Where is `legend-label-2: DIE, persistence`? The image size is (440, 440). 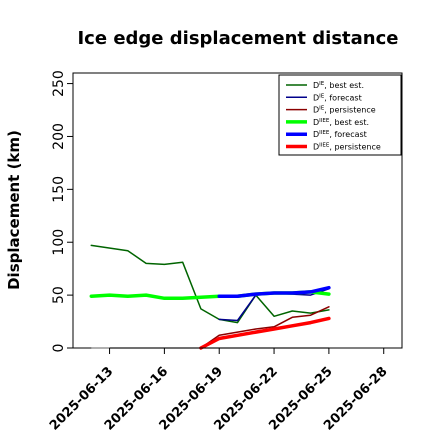
legend-label-2: DIE, persistence is located at coordinates (344, 110).